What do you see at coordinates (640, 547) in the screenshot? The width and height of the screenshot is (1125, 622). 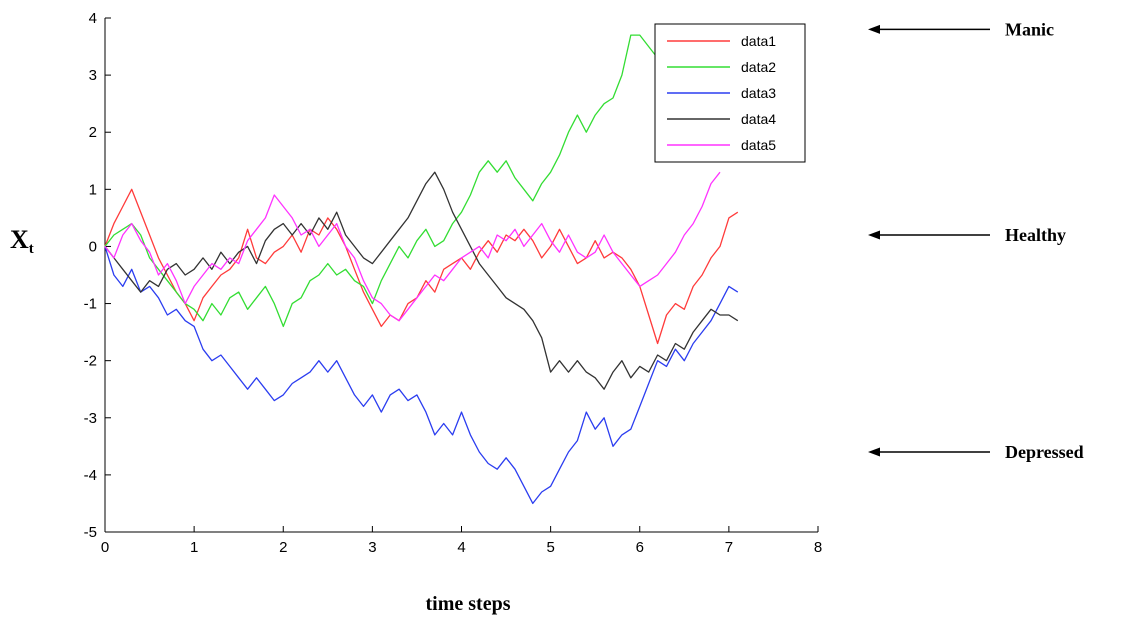 I see `x-tick-label: 6` at bounding box center [640, 547].